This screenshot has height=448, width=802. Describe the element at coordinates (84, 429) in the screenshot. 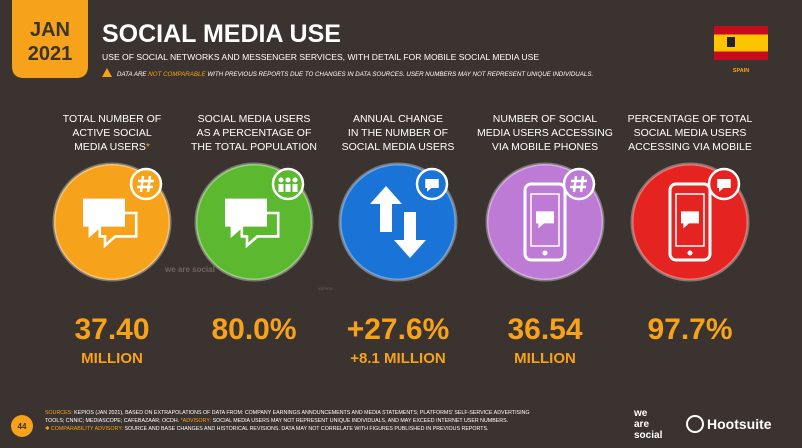

I see `text-segment: ✱ COMPARABILITY ADVISORY:` at that location.